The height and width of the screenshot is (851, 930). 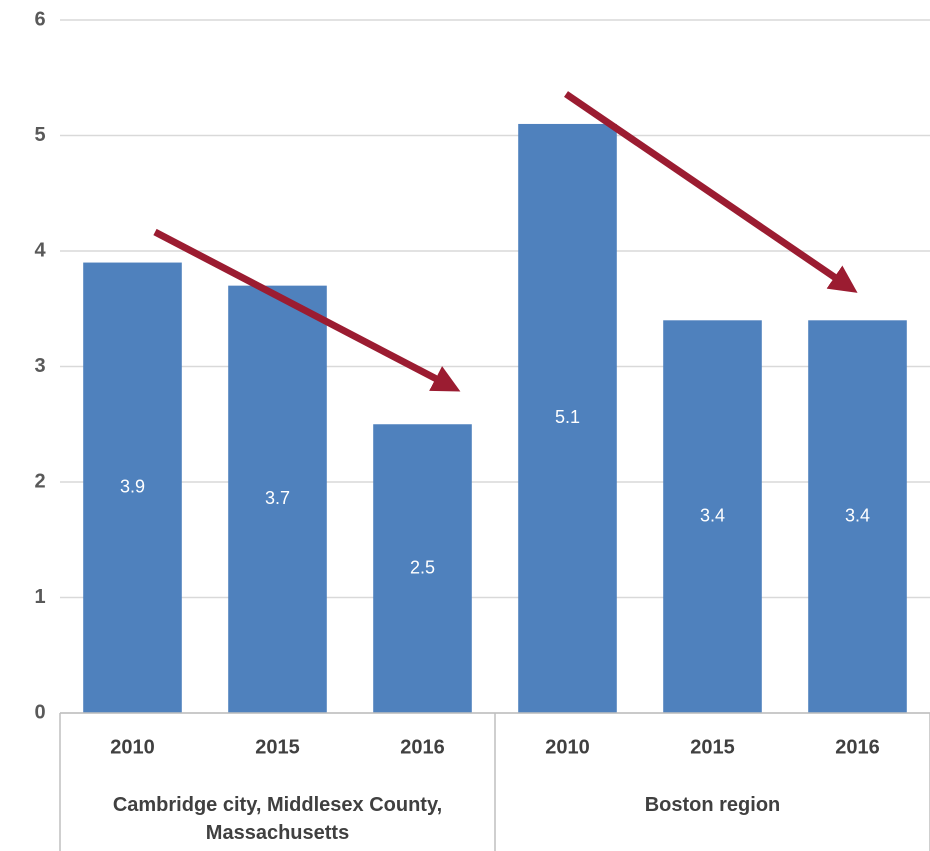 What do you see at coordinates (39, 712) in the screenshot?
I see `y-tick-label: 0` at bounding box center [39, 712].